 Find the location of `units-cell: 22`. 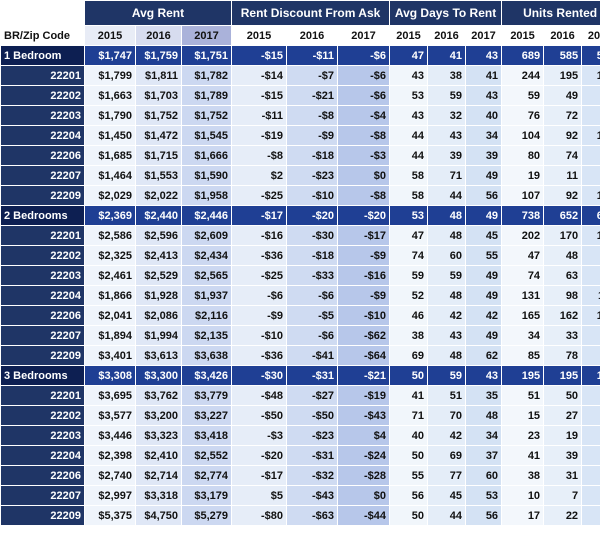

units-cell: 22 is located at coordinates (563, 515).